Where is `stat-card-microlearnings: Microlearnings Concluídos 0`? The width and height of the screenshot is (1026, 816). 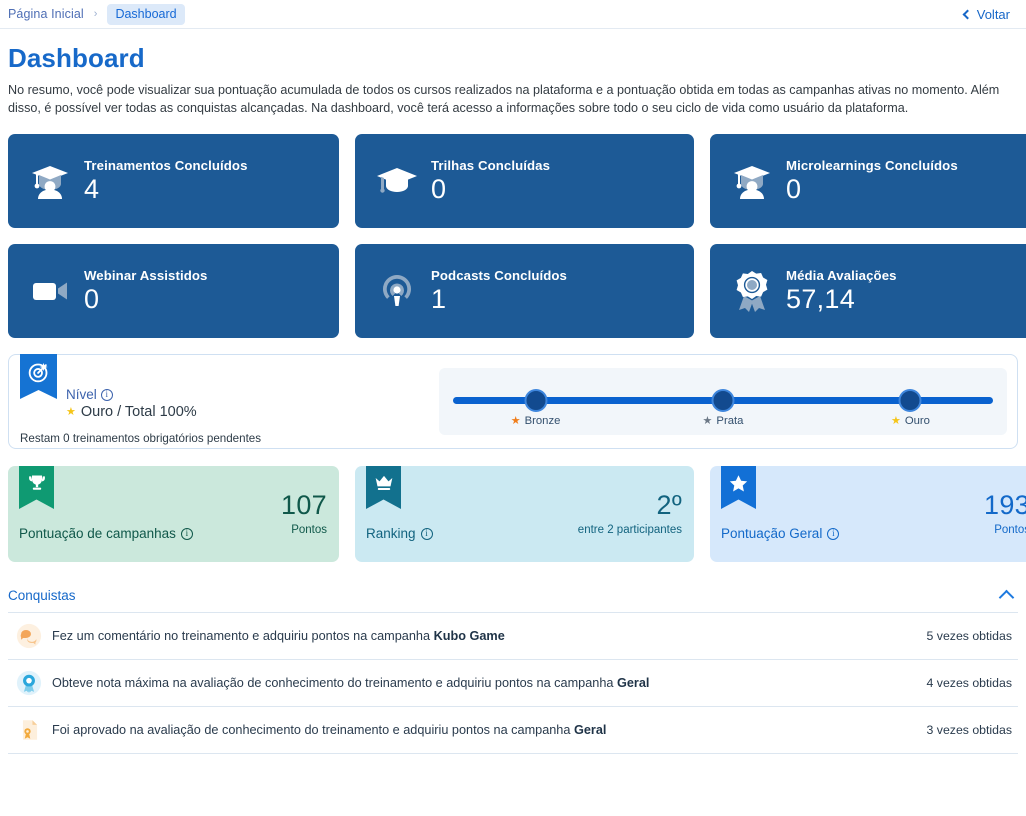 stat-card-microlearnings: Microlearnings Concluídos 0 is located at coordinates (868, 181).